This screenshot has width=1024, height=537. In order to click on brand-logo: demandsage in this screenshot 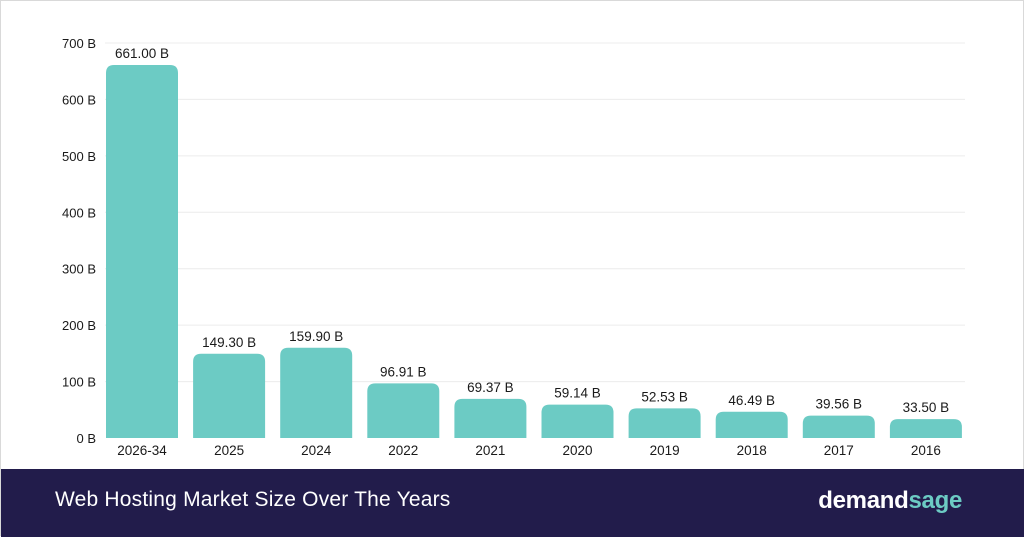, I will do `click(890, 501)`.